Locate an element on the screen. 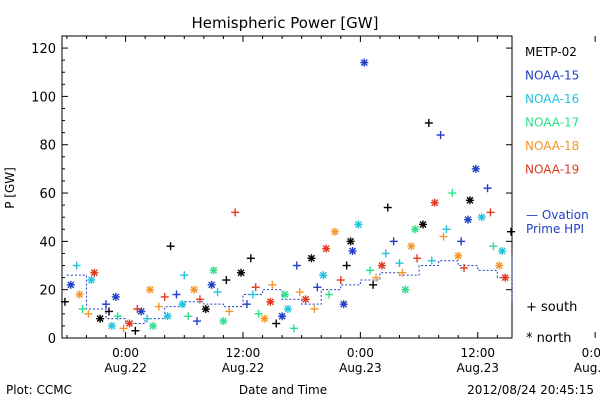 This screenshot has height=400, width=600. legend-entry-series: NOAA-17 is located at coordinates (552, 123).